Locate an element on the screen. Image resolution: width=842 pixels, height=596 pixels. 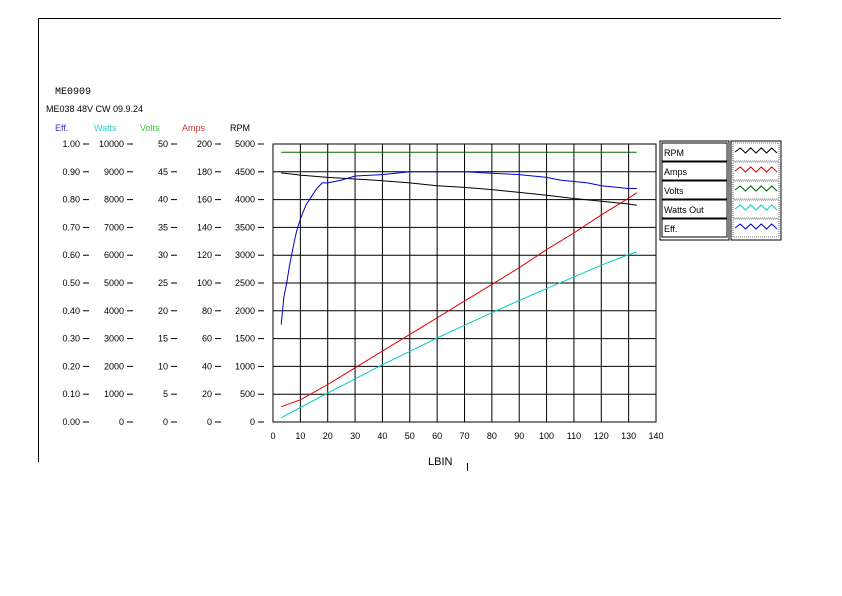
x-tick-label: 100 is located at coordinates (546, 436).